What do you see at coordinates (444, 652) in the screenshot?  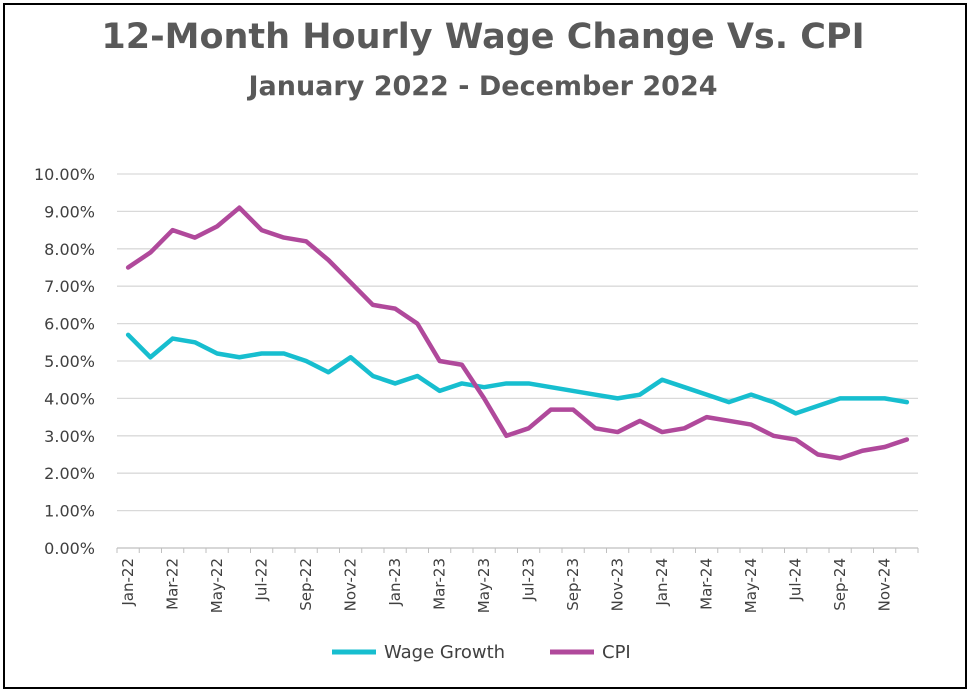 I see `legend-label-wage-growth: Wage Growth` at bounding box center [444, 652].